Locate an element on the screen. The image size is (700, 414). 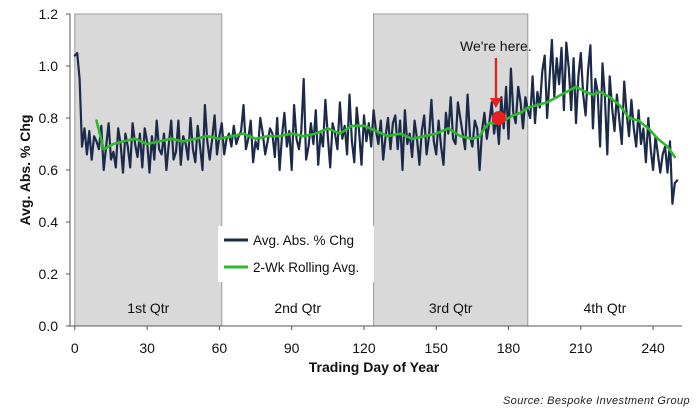
quarter-label-4th-qtr: 4th Qtr is located at coordinates (604, 308).